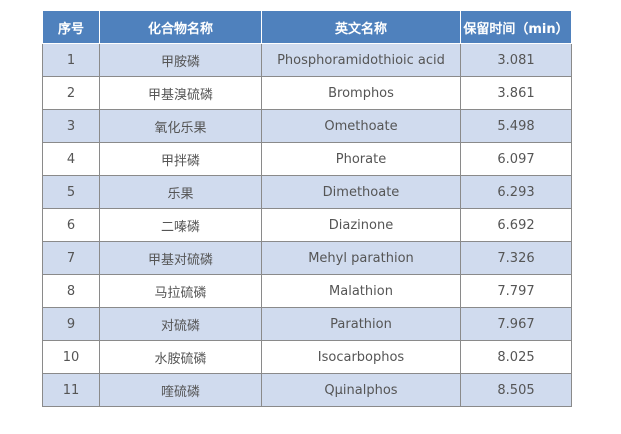 The width and height of the screenshot is (621, 434). What do you see at coordinates (71, 390) in the screenshot?
I see `cell-index: 11` at bounding box center [71, 390].